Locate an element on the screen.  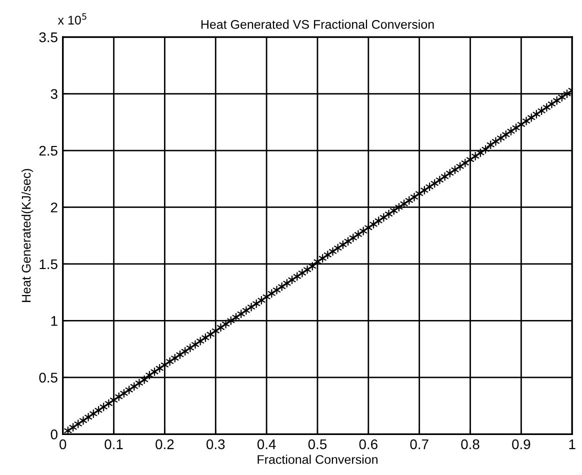
x-tick-label: 0 is located at coordinates (63, 444).